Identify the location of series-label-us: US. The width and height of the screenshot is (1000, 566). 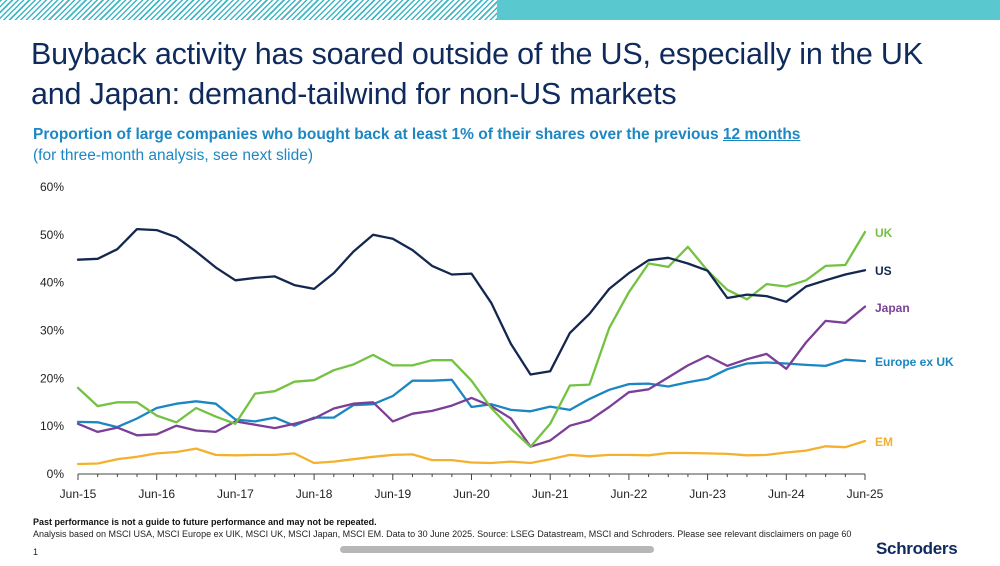
(883, 271).